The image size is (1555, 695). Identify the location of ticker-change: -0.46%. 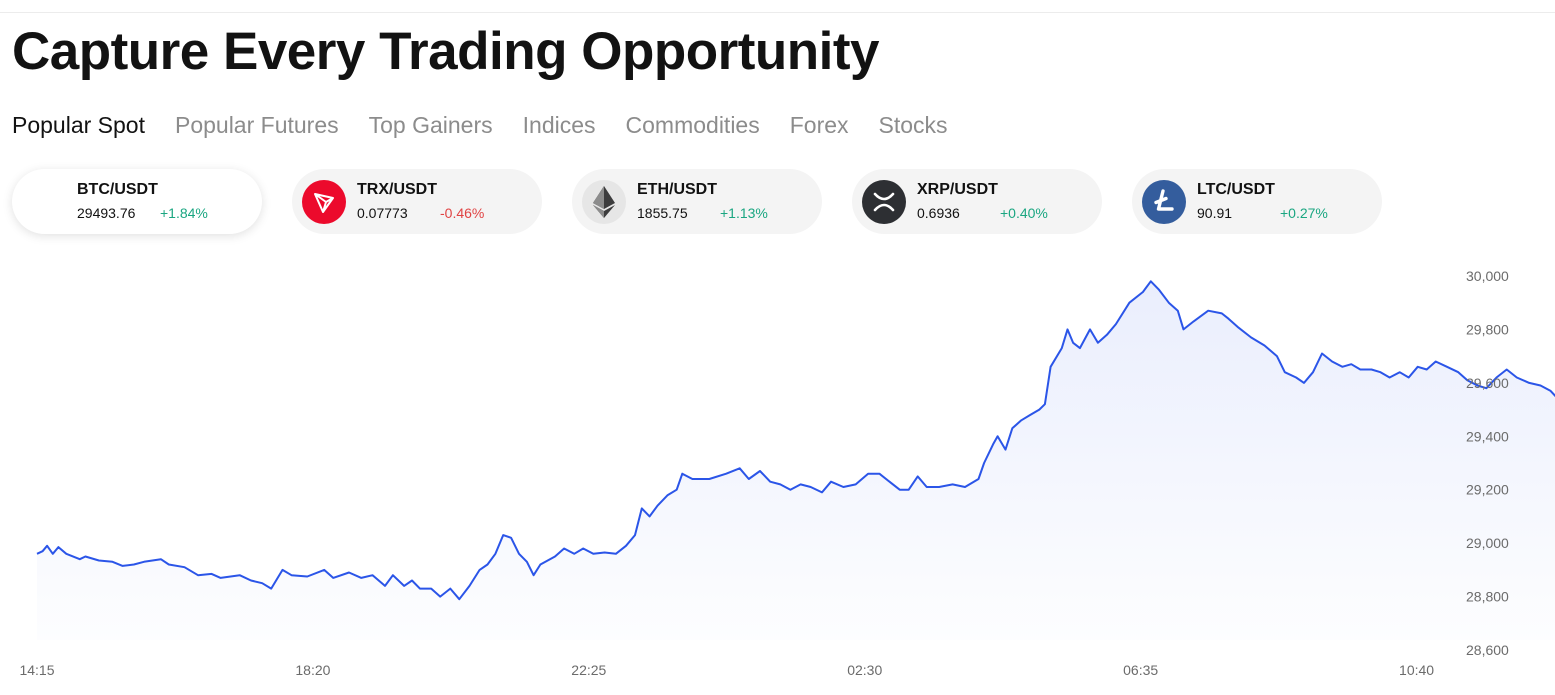
(462, 213).